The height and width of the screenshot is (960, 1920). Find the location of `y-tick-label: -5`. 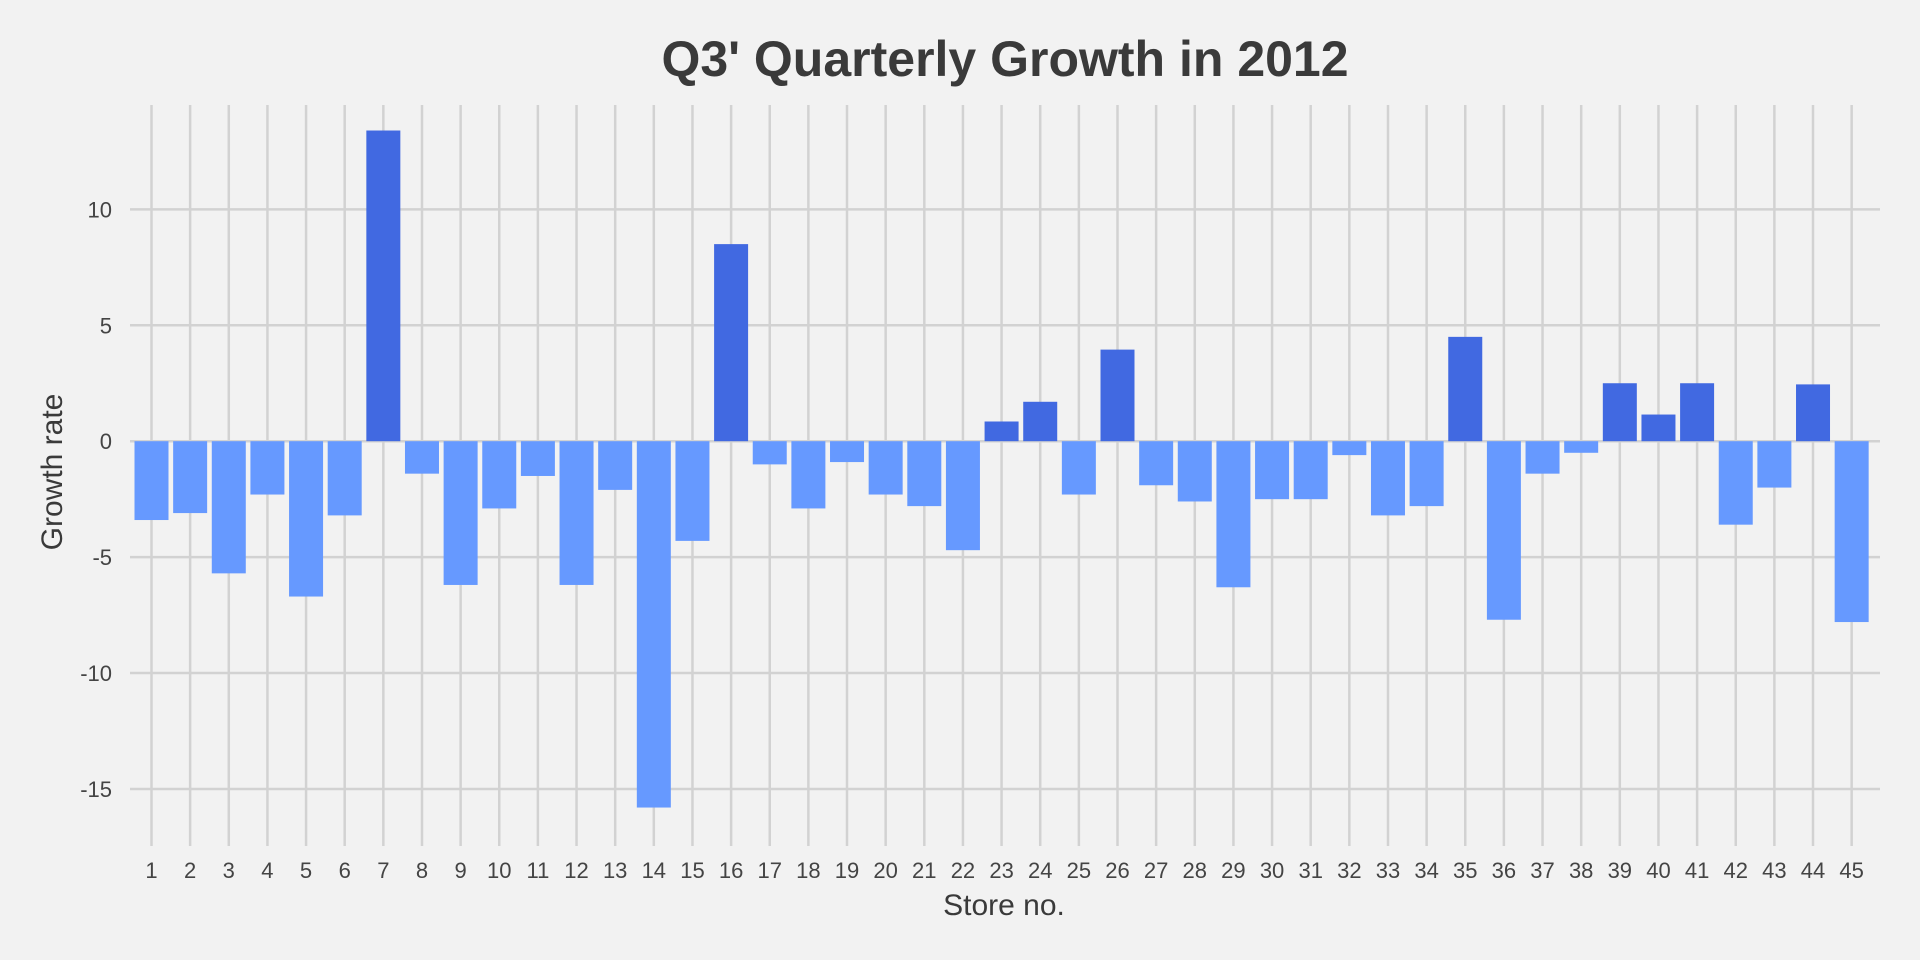

y-tick-label: -5 is located at coordinates (102, 557).